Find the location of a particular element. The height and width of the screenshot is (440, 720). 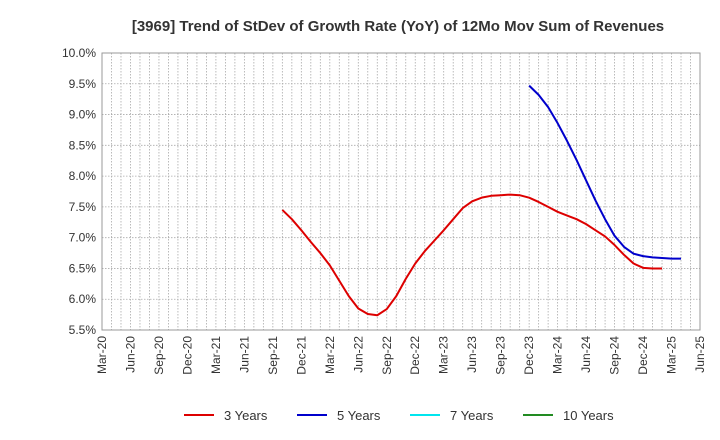

x-tick-label: Sep-21 is located at coordinates (273, 355).